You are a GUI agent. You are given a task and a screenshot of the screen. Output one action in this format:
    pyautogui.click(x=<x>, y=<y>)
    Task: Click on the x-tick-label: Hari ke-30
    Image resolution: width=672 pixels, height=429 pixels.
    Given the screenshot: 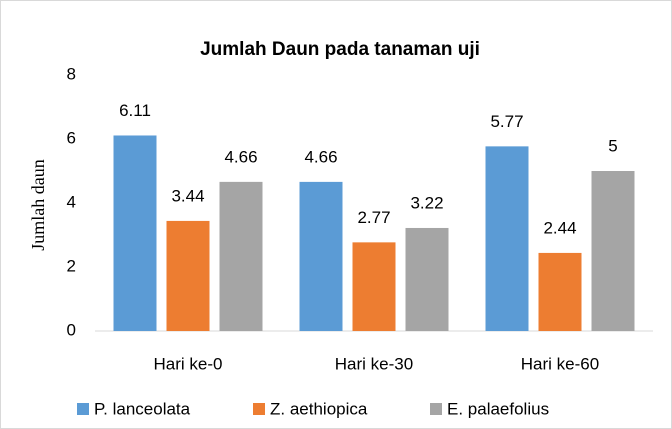 What is the action you would take?
    pyautogui.click(x=374, y=363)
    